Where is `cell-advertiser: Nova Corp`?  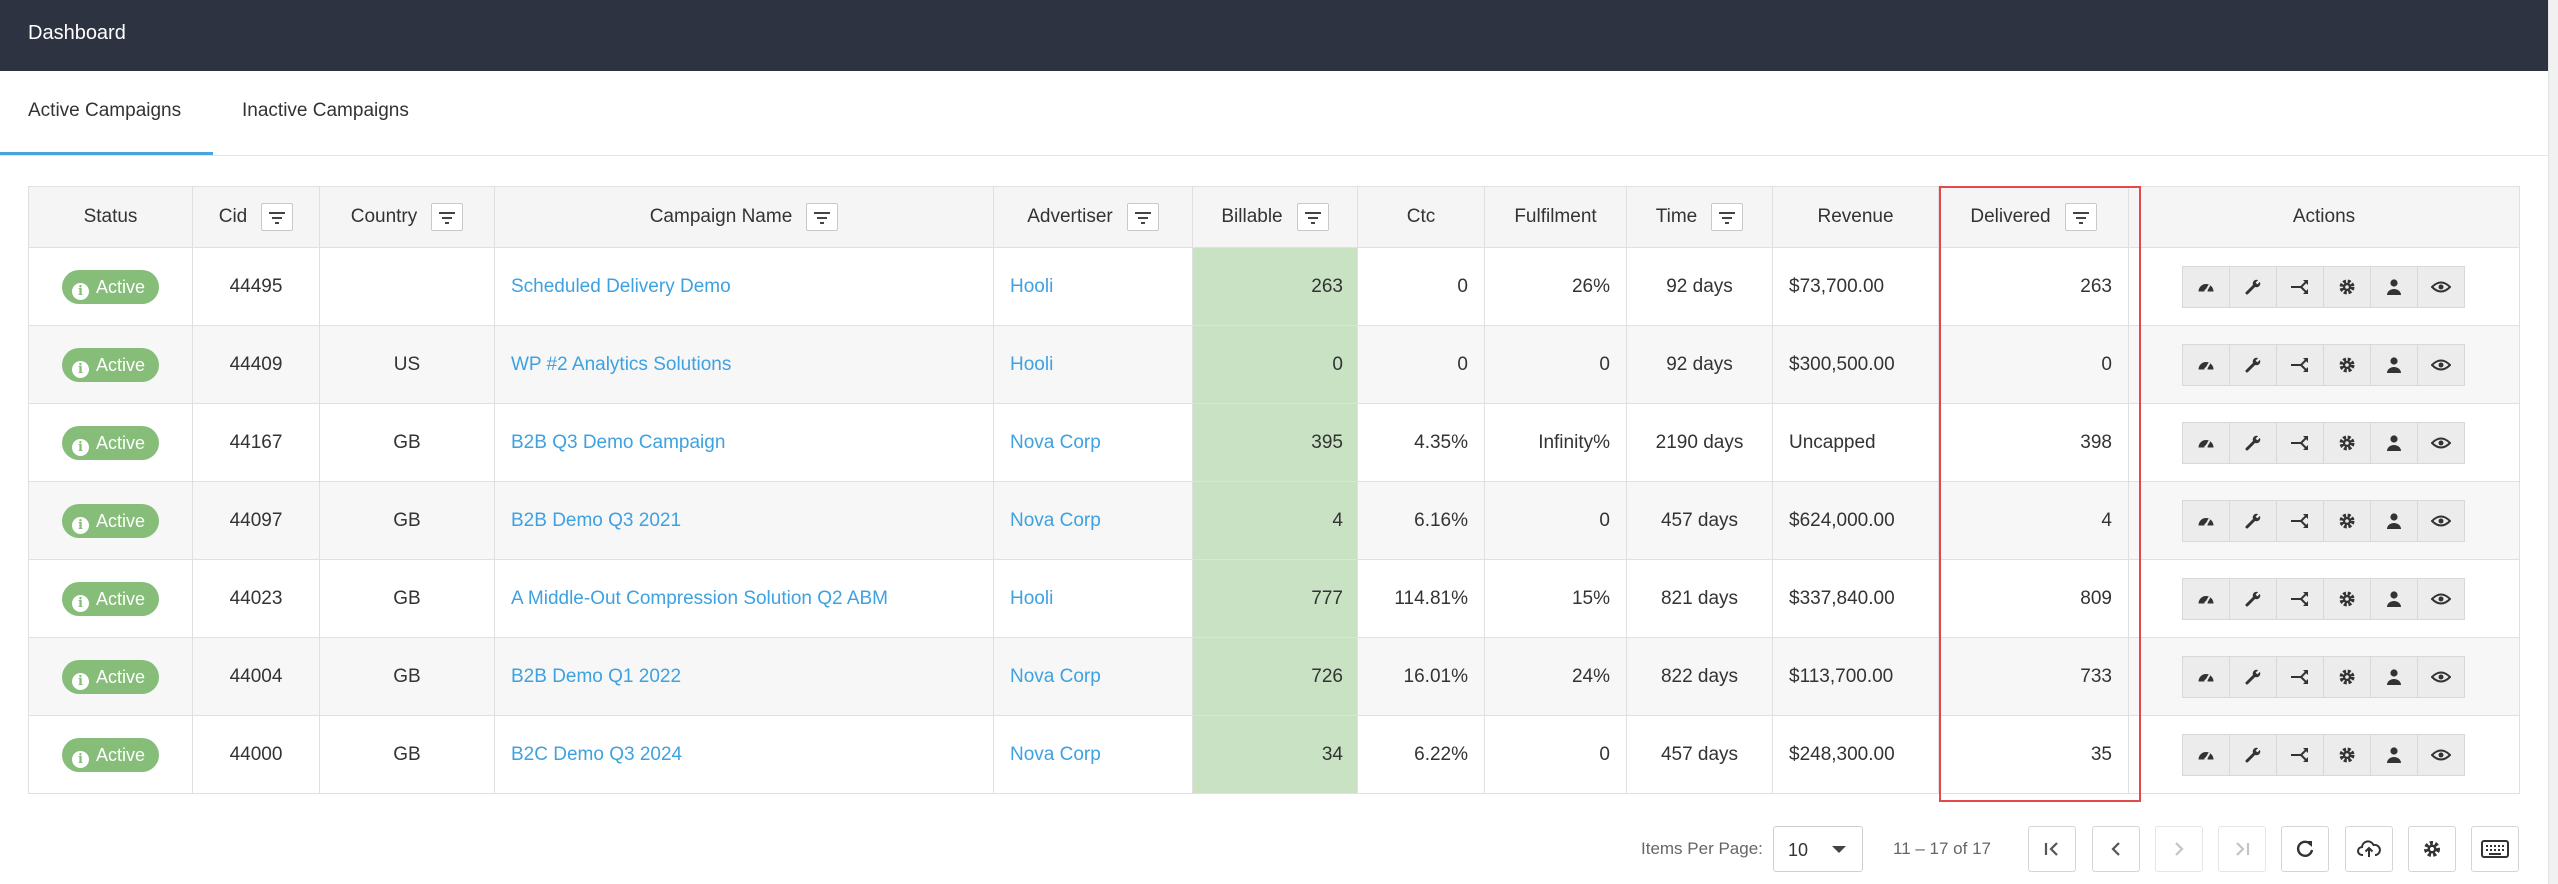 cell-advertiser: Nova Corp is located at coordinates (1093, 442).